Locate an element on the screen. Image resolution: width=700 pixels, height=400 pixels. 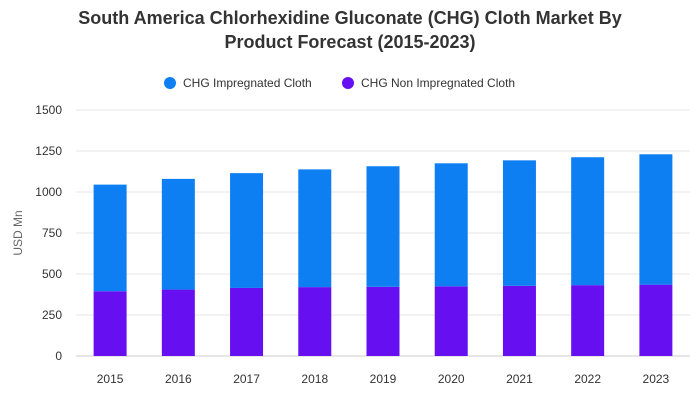
legend-label: CHG Impregnated Cloth is located at coordinates (247, 83).